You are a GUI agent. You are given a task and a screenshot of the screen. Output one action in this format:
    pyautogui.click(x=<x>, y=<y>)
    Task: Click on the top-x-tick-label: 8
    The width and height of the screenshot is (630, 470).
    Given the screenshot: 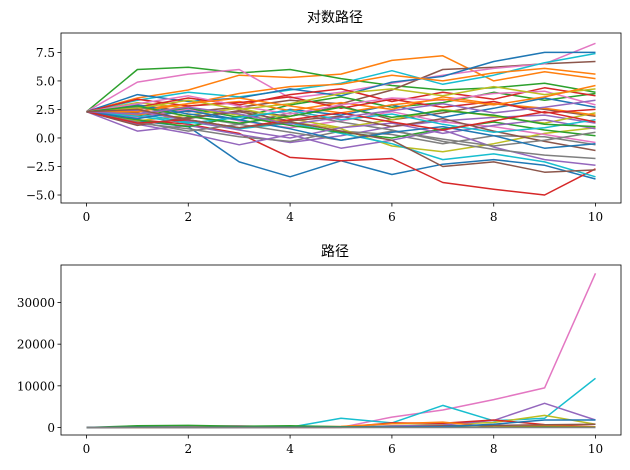 What is the action you would take?
    pyautogui.click(x=494, y=217)
    